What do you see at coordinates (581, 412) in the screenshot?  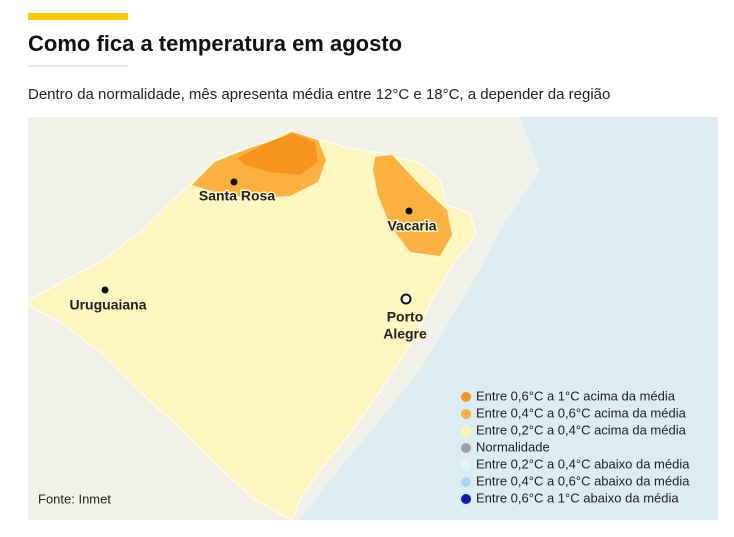 I see `legend-label: Entre 0,4°C a 0,6°C acima da média` at bounding box center [581, 412].